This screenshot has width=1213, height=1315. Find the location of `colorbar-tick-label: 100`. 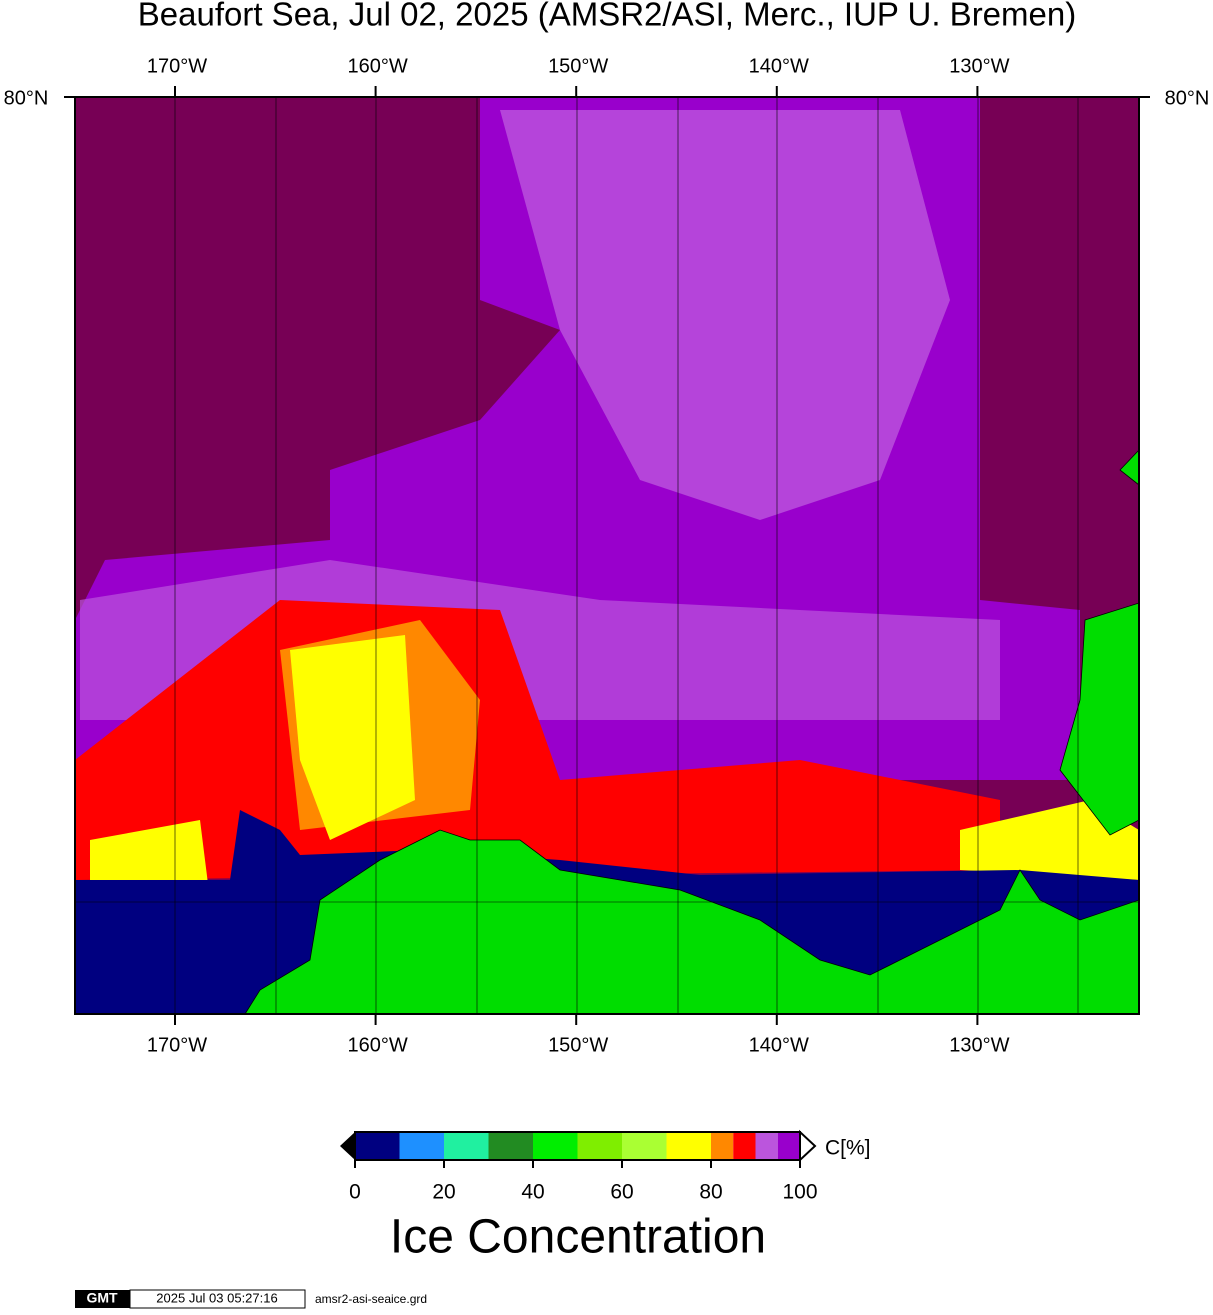

colorbar-tick-label: 100 is located at coordinates (799, 1192).